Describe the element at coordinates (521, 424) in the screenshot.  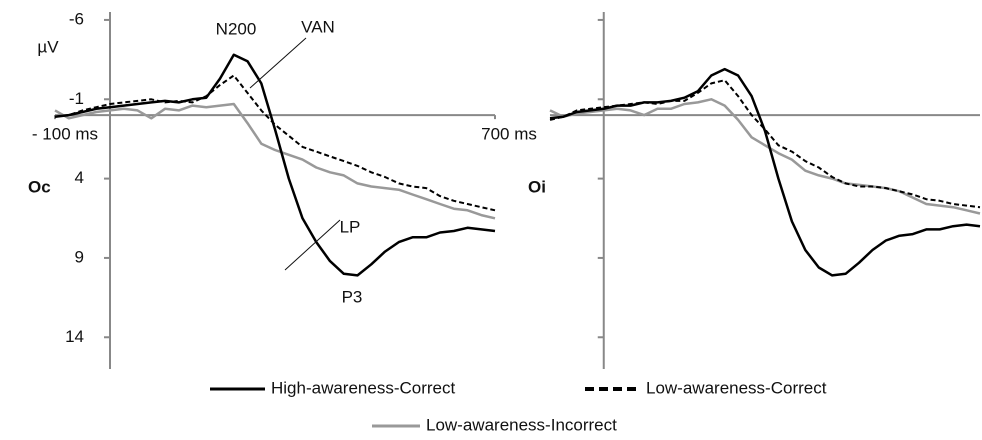
I see `legend-label: Low-awareness-Incorrect` at that location.